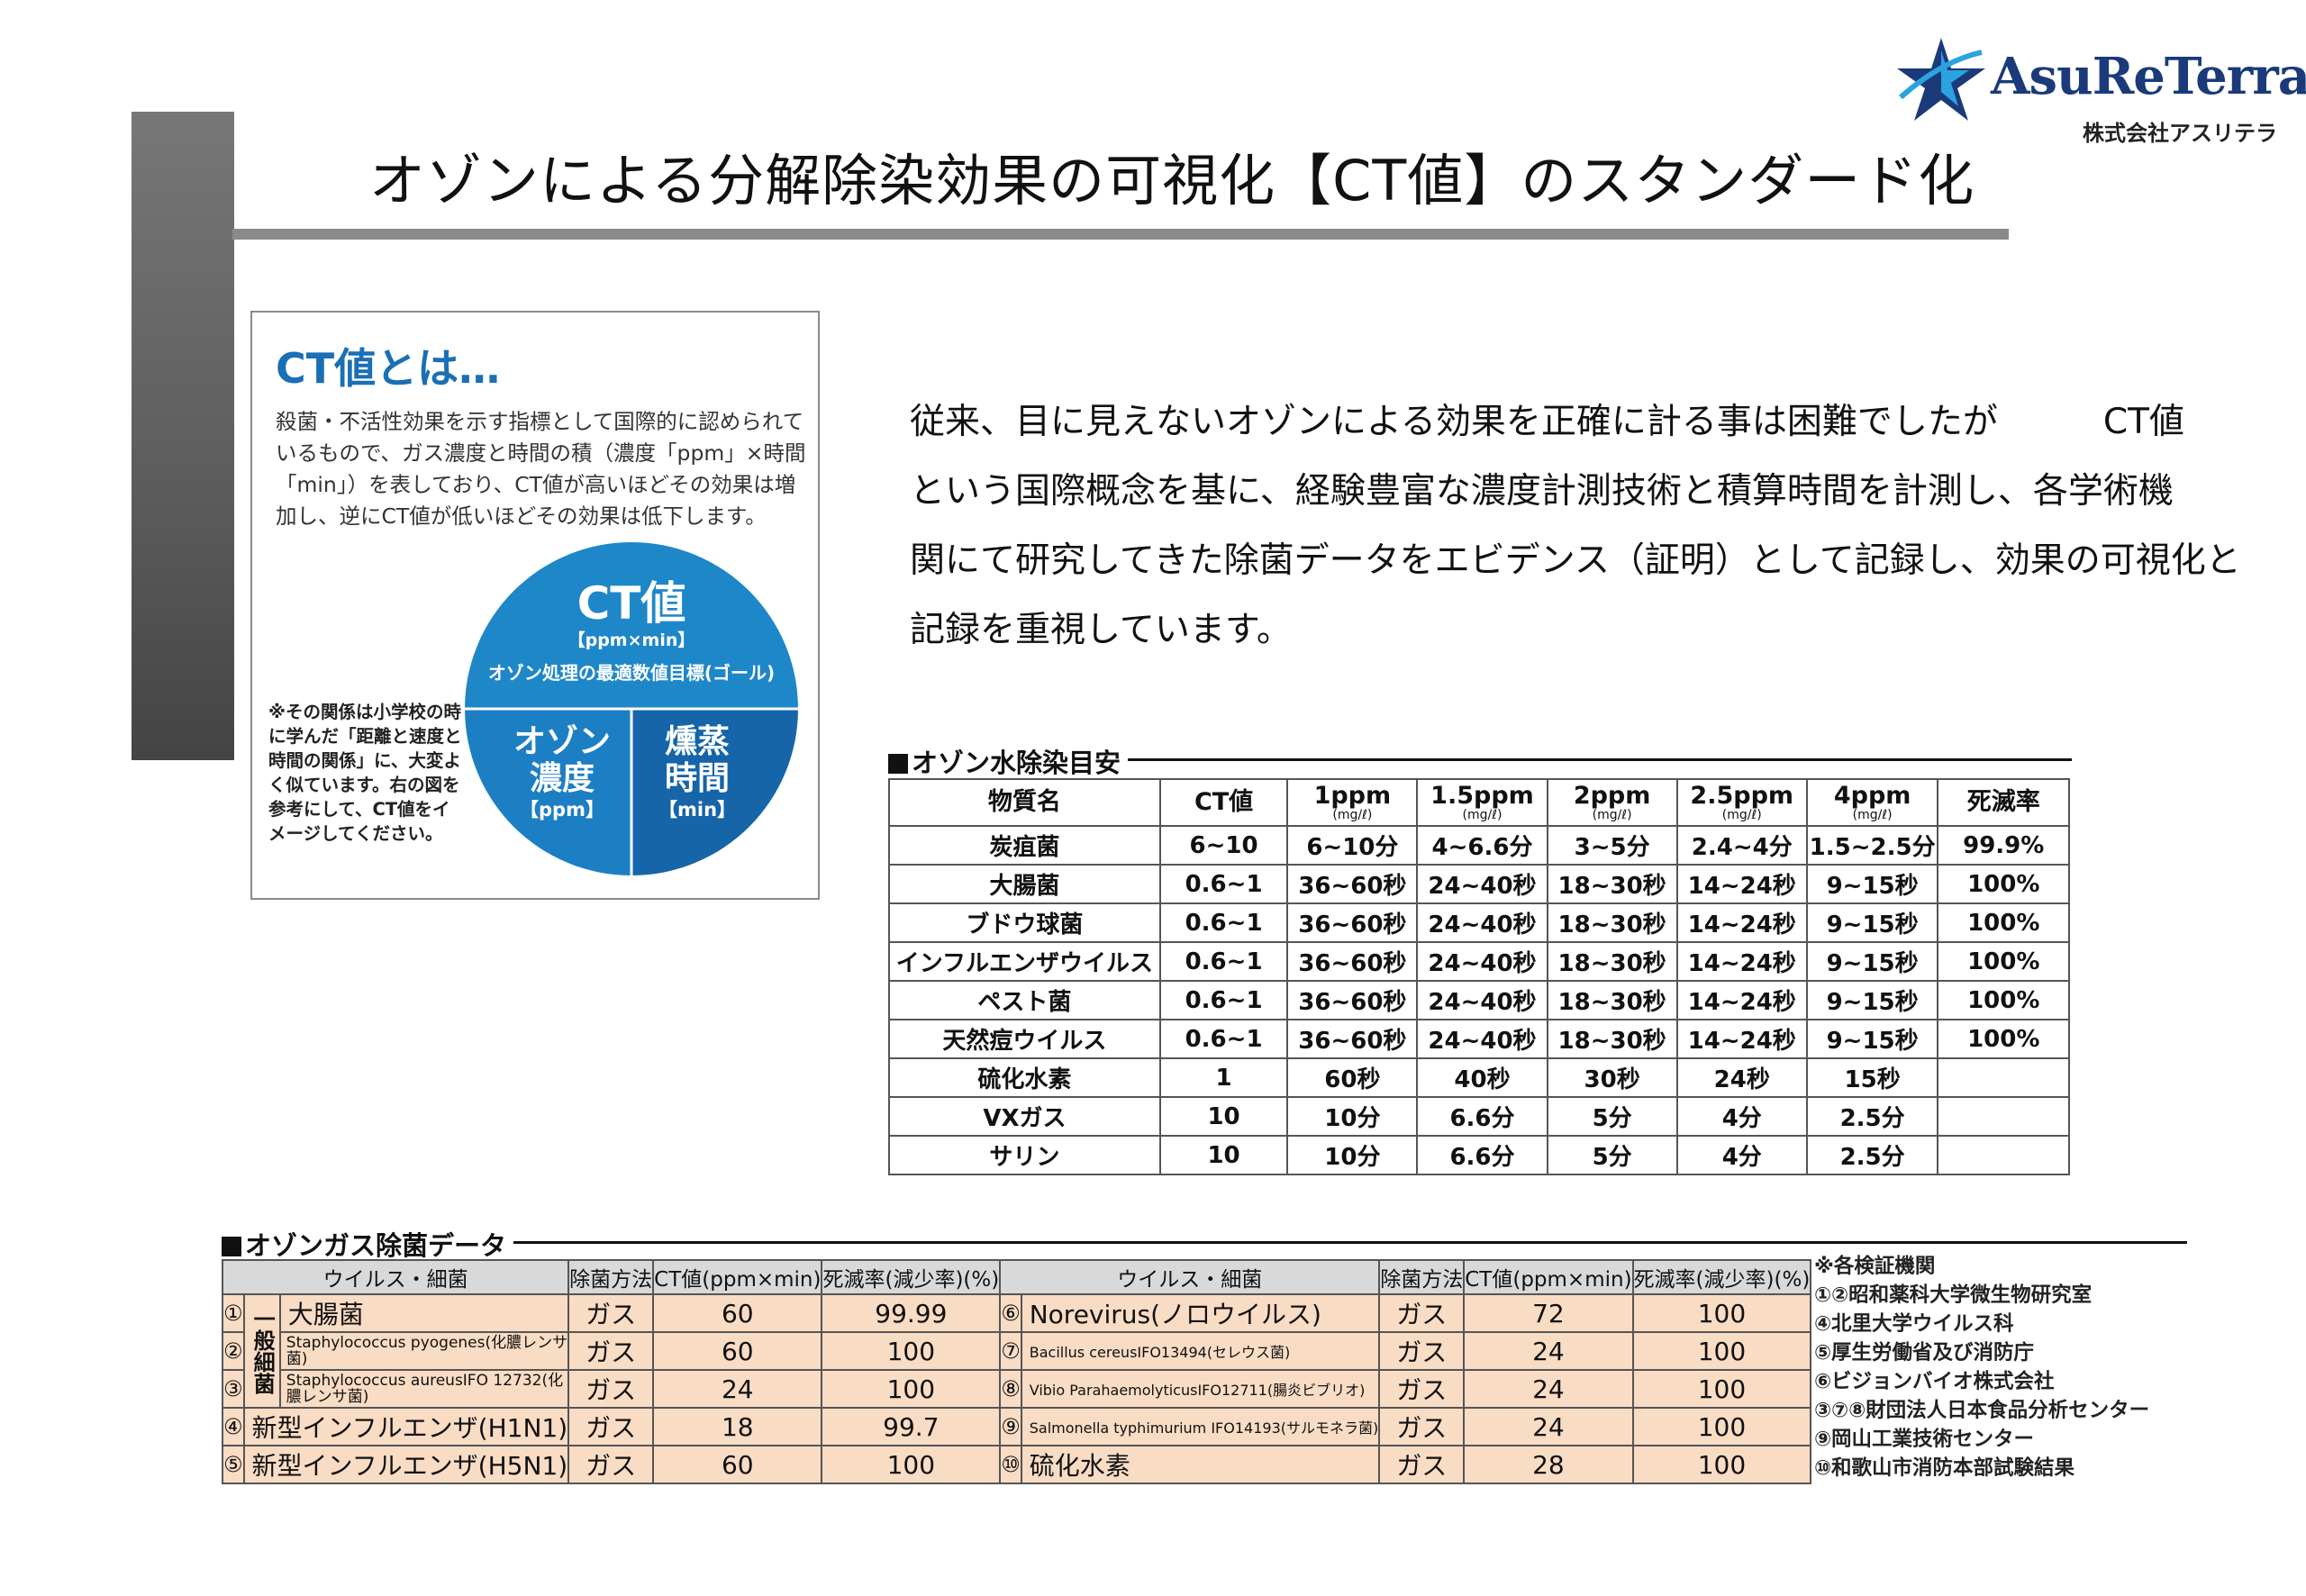 This screenshot has height=1596, width=2306. What do you see at coordinates (1872, 1078) in the screenshot?
I see `water-value-cell: 15秒` at bounding box center [1872, 1078].